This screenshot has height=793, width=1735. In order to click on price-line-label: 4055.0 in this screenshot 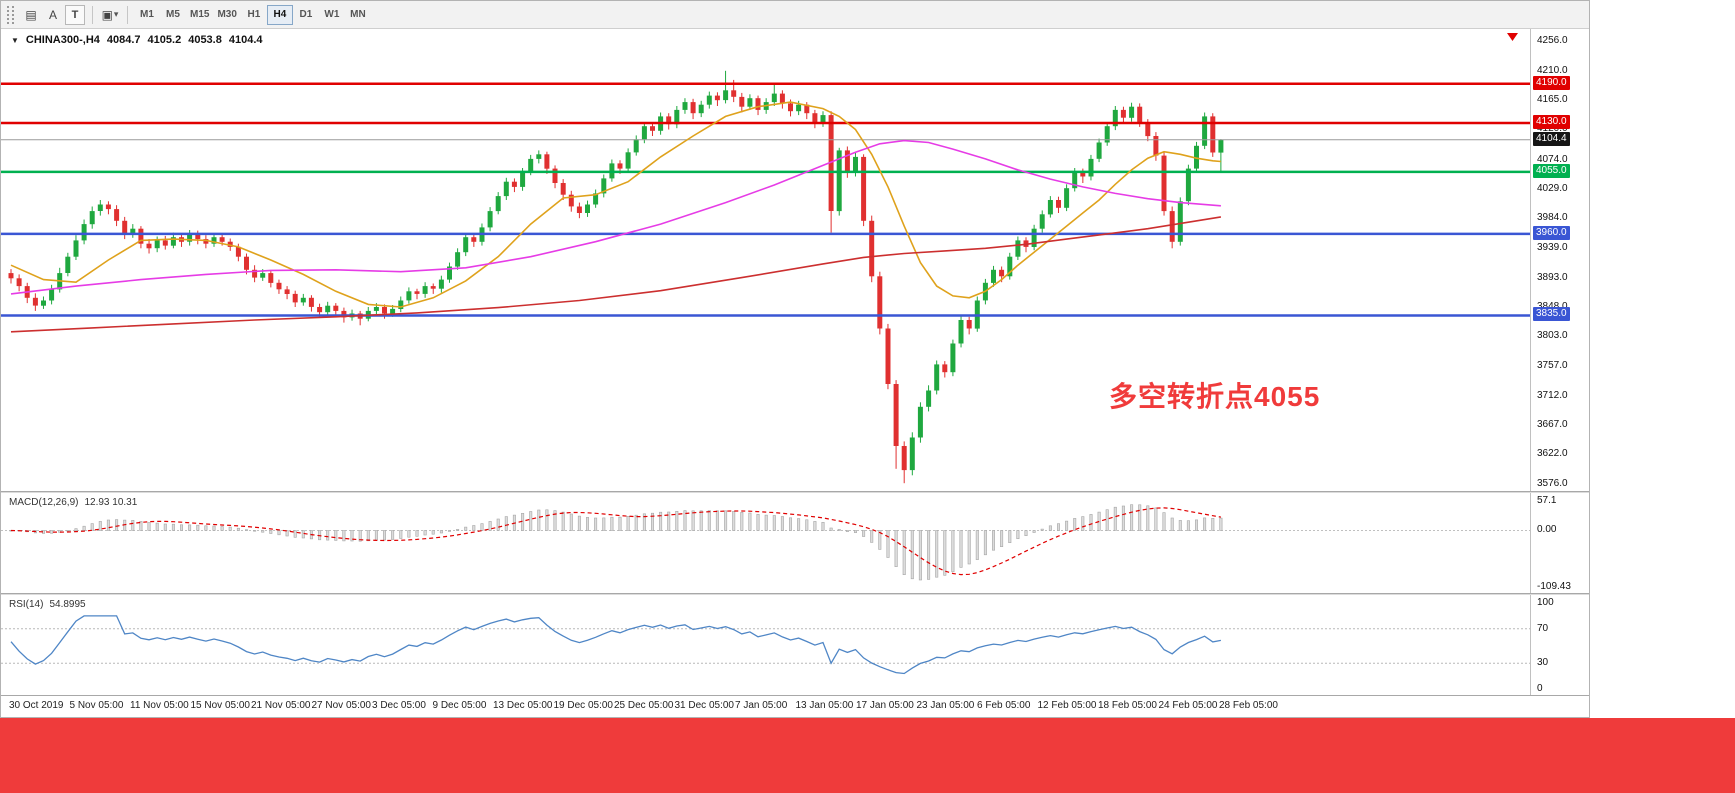, I will do `click(1551, 170)`.